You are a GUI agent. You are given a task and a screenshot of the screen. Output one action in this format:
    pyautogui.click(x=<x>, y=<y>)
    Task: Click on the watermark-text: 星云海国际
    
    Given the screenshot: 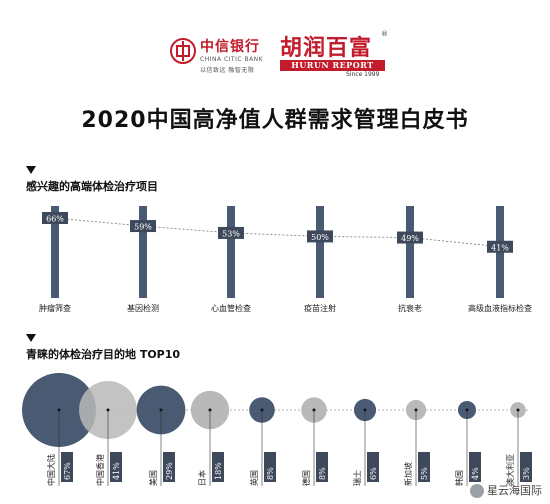 What is the action you would take?
    pyautogui.click(x=514, y=490)
    